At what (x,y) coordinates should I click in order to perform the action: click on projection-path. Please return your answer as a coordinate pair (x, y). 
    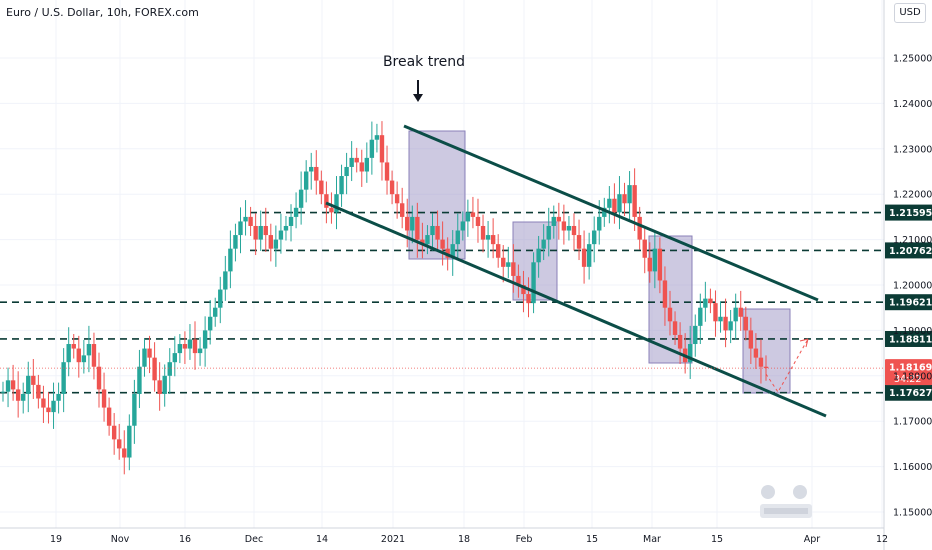
    Looking at the image, I should click on (787, 365).